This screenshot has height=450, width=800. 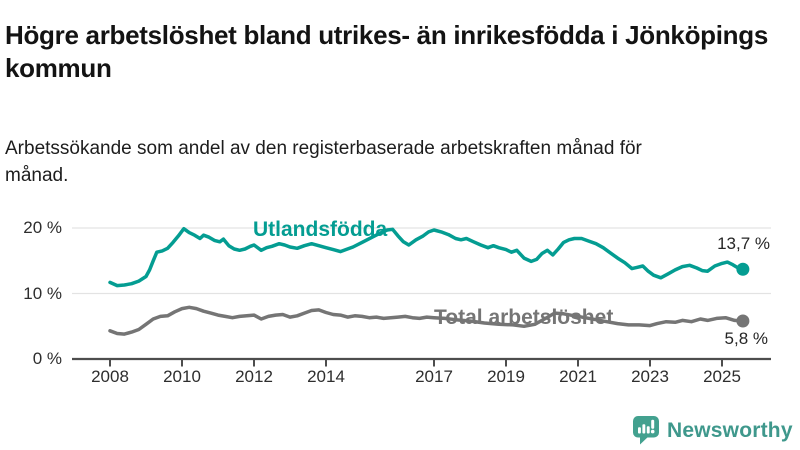 I want to click on series-label-total-arbetsloshet: Total arbetslöshet, so click(x=524, y=317).